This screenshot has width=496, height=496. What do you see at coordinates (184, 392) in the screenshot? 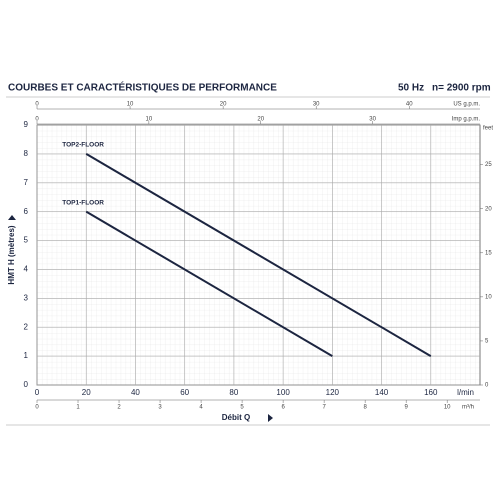
I see `x-tick-label: 60` at bounding box center [184, 392].